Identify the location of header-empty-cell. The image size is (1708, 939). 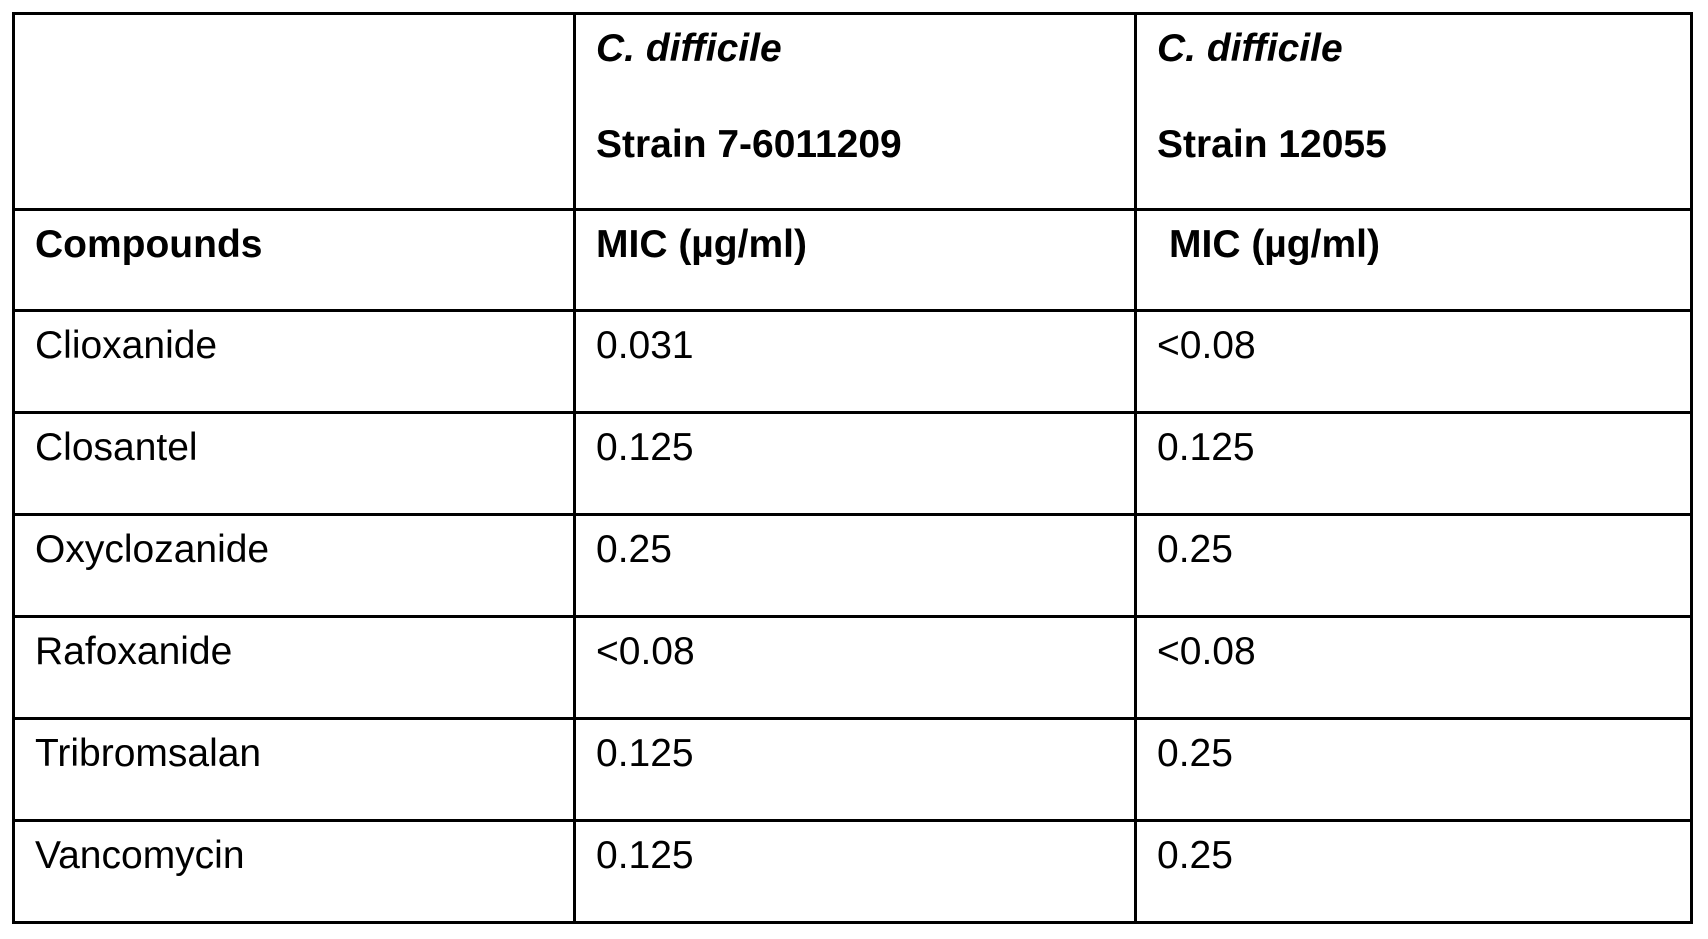
(294, 111).